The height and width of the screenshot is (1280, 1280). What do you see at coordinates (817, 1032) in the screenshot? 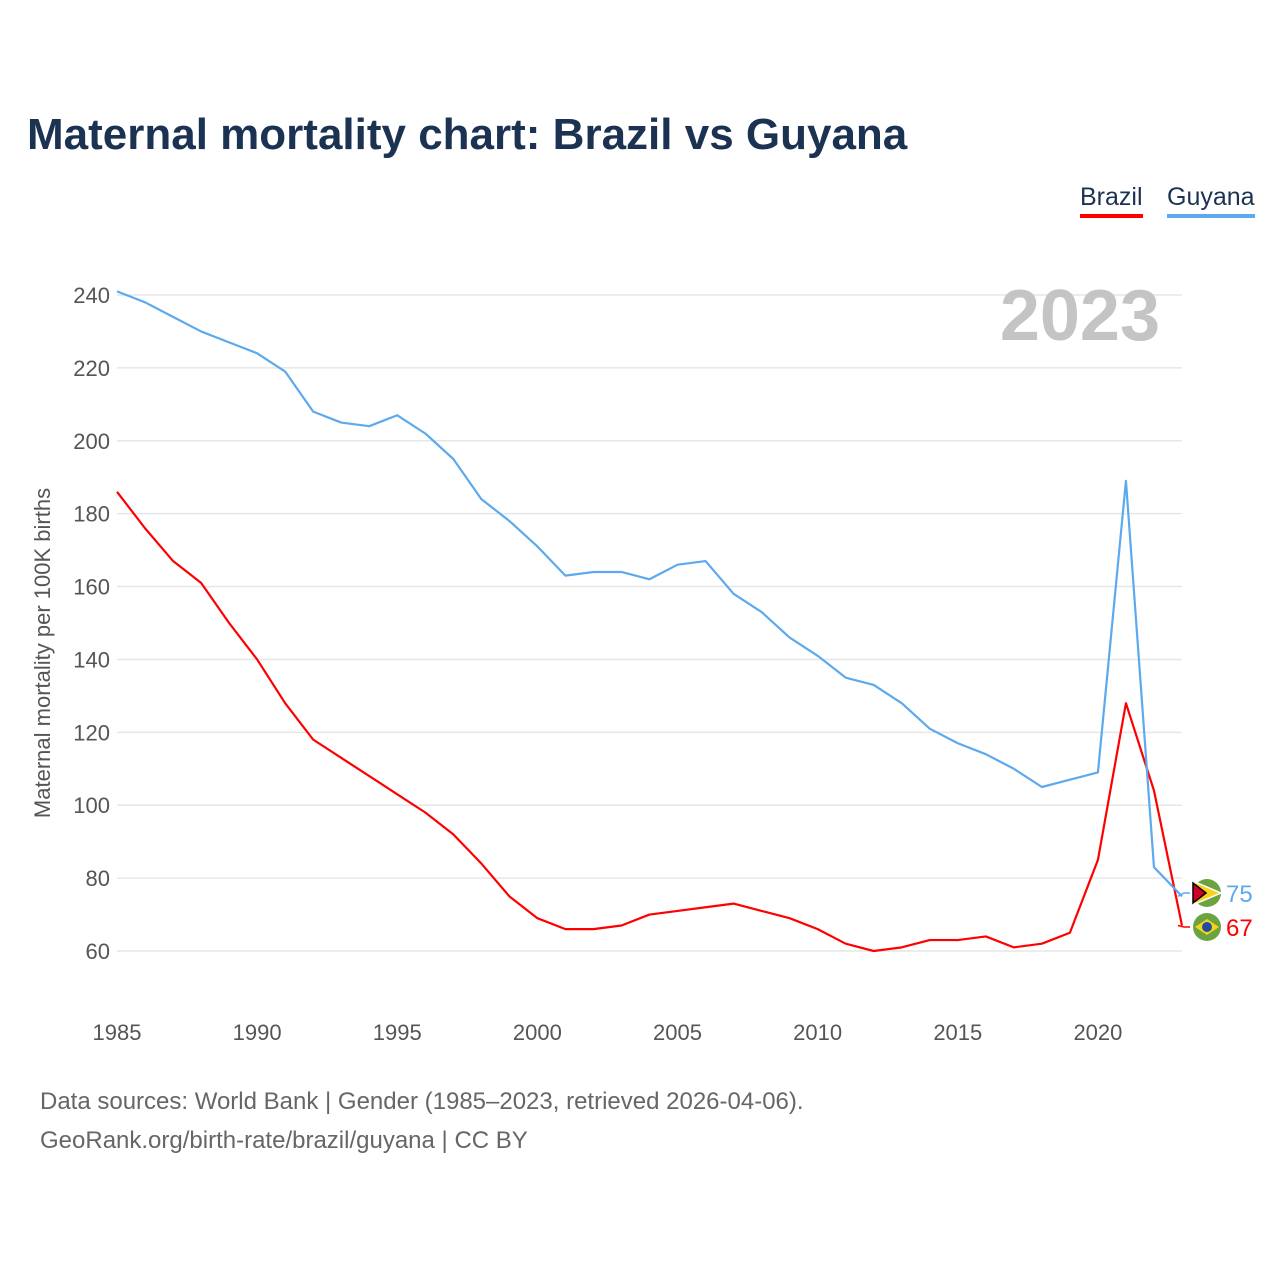
I see `x-tick-label: 2010` at bounding box center [817, 1032].